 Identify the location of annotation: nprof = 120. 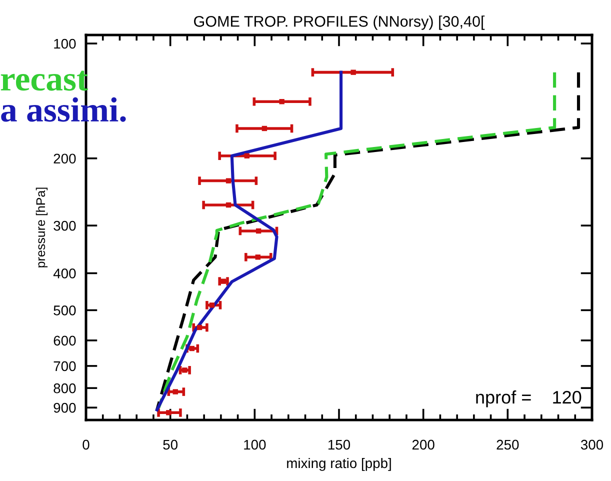
(529, 399).